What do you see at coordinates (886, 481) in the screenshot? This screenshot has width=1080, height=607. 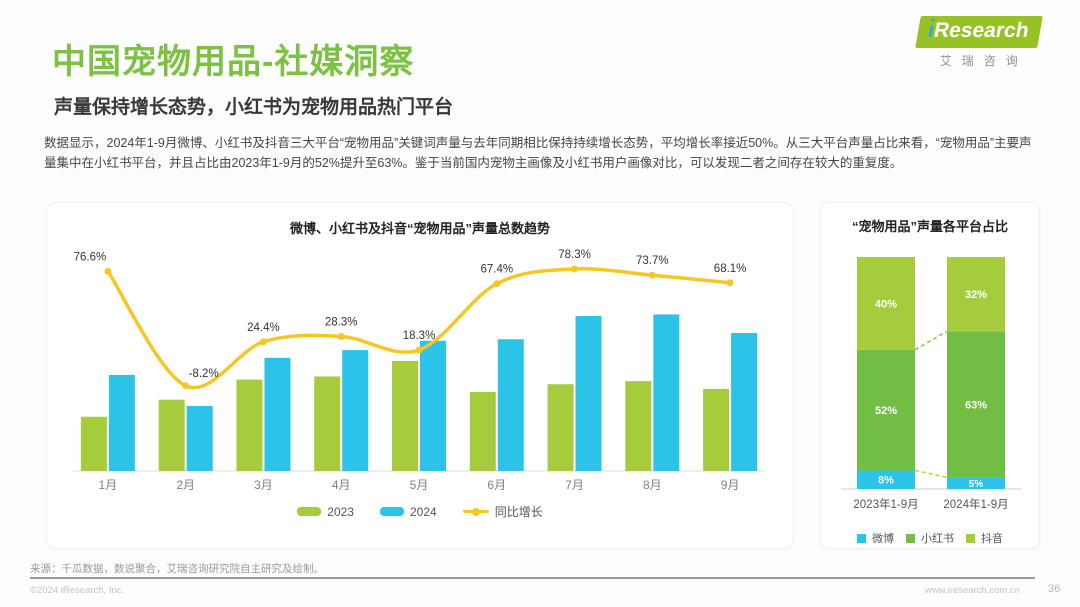 I see `svg-text: 8%` at bounding box center [886, 481].